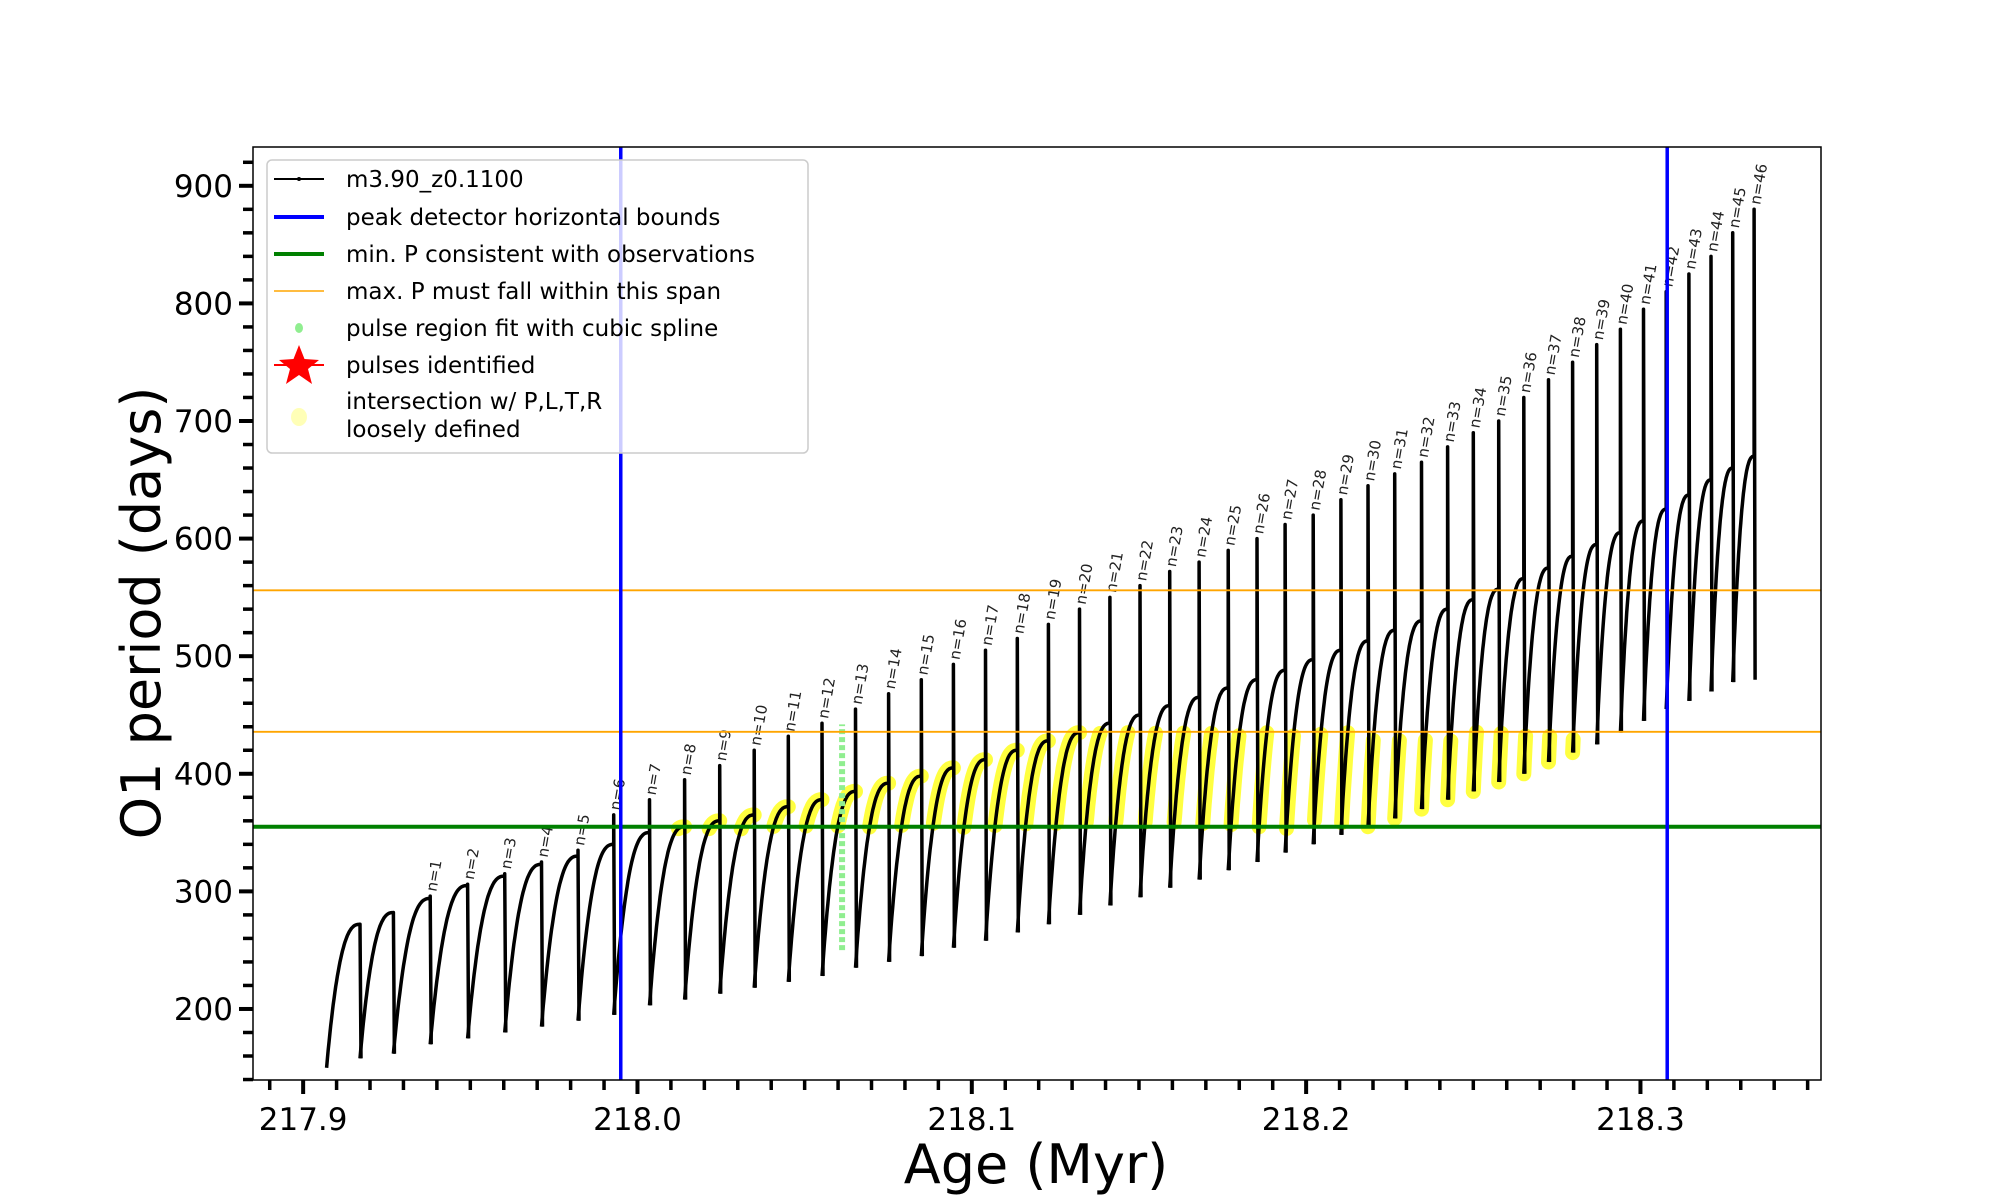  What do you see at coordinates (926, 655) in the screenshot?
I see `pulse-label: n=15` at bounding box center [926, 655].